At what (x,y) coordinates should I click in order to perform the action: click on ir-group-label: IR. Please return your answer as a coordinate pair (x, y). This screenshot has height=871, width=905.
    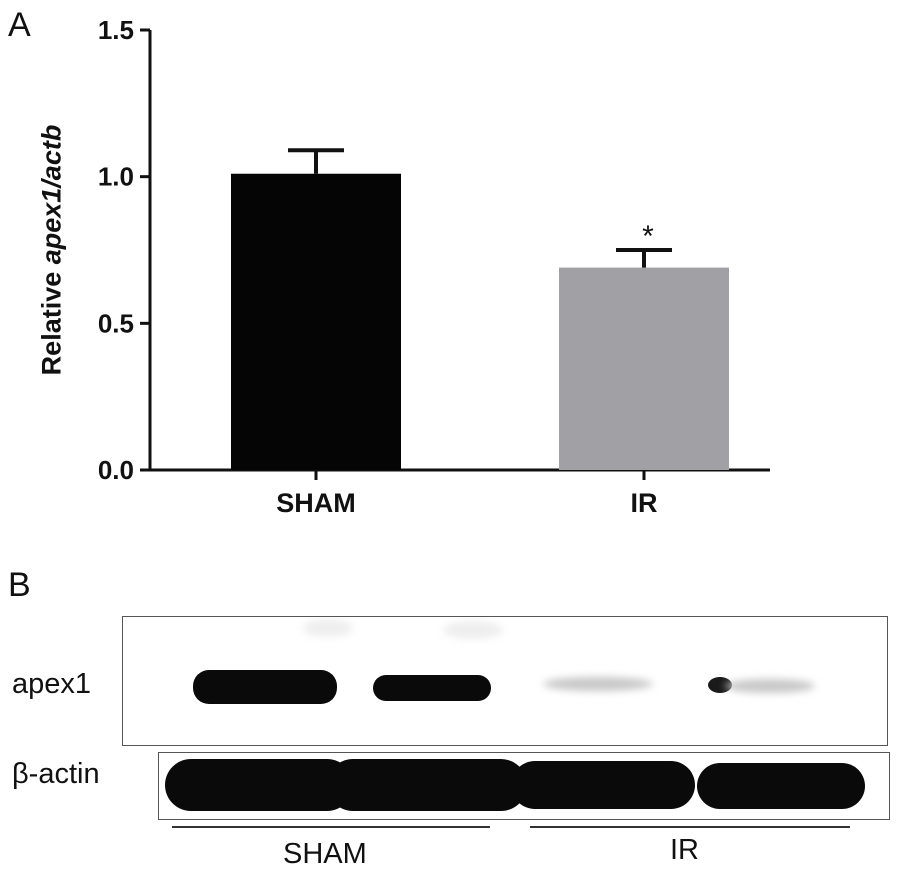
    Looking at the image, I should click on (684, 850).